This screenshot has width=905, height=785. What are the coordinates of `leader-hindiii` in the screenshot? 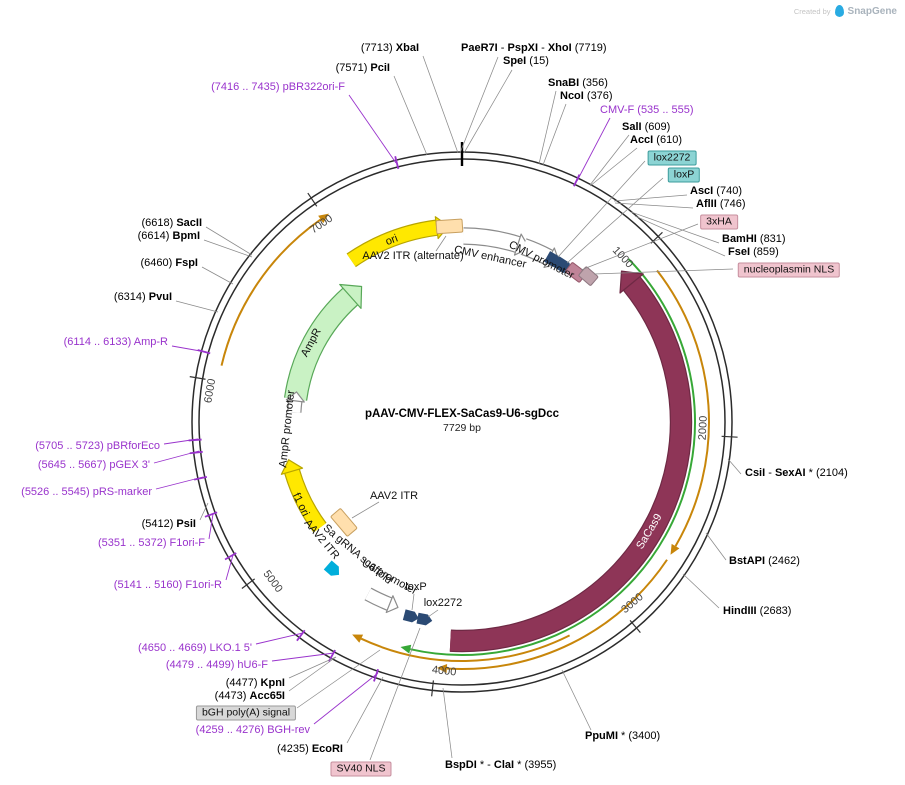 It's located at (701, 591).